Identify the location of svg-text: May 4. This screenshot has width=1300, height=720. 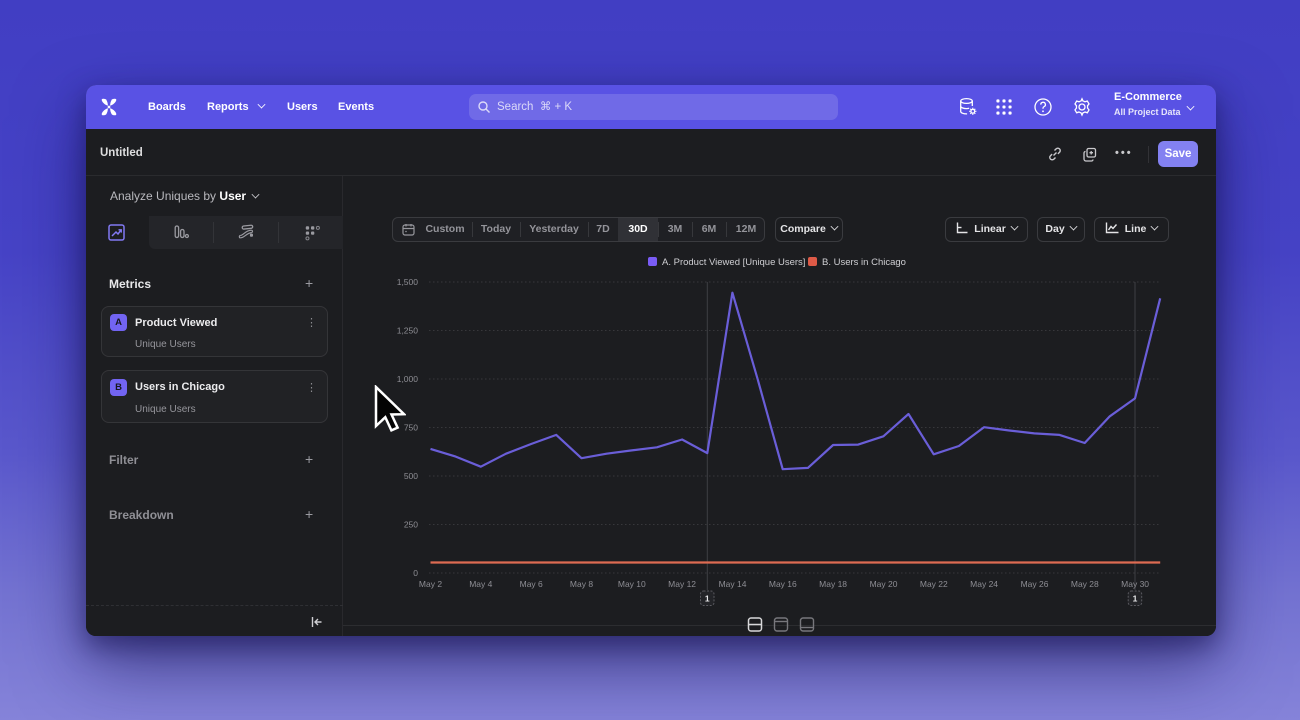
(480, 584).